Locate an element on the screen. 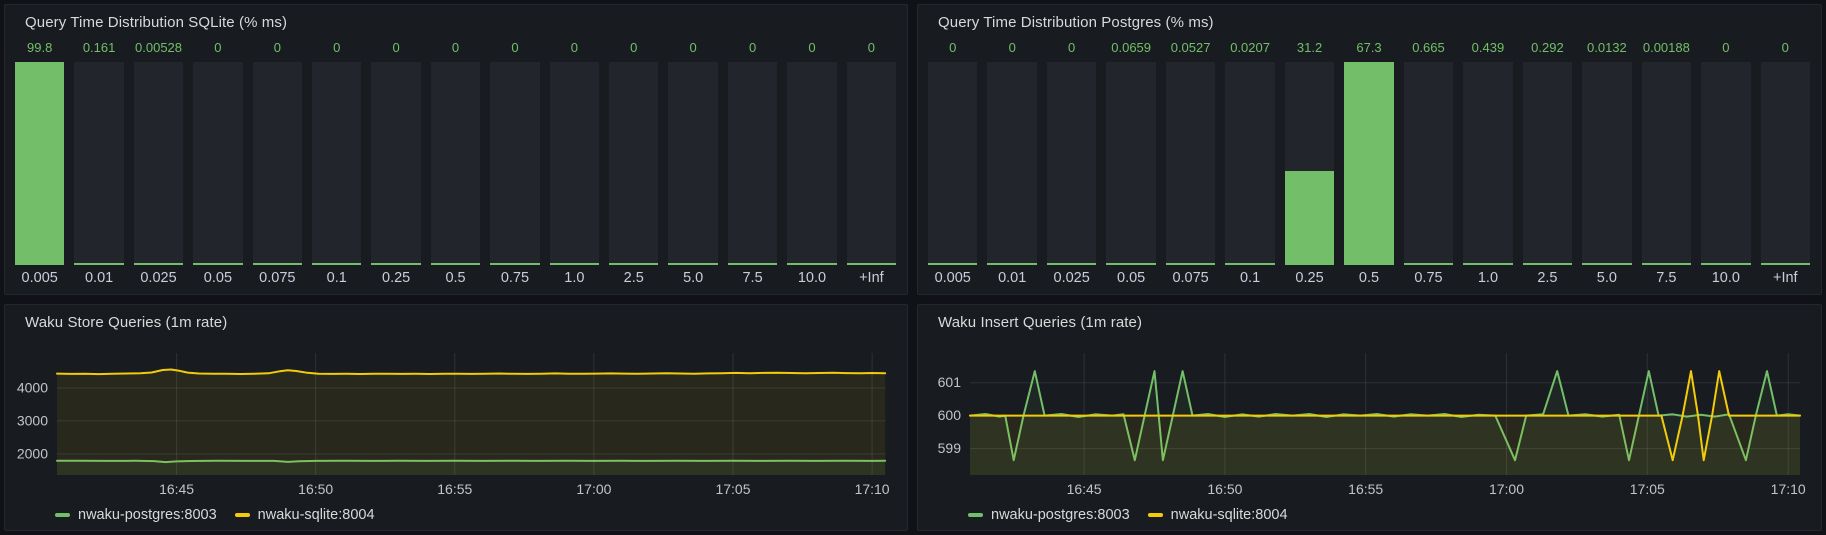 The width and height of the screenshot is (1826, 535). bar-value-label: 31.2 is located at coordinates (1309, 47).